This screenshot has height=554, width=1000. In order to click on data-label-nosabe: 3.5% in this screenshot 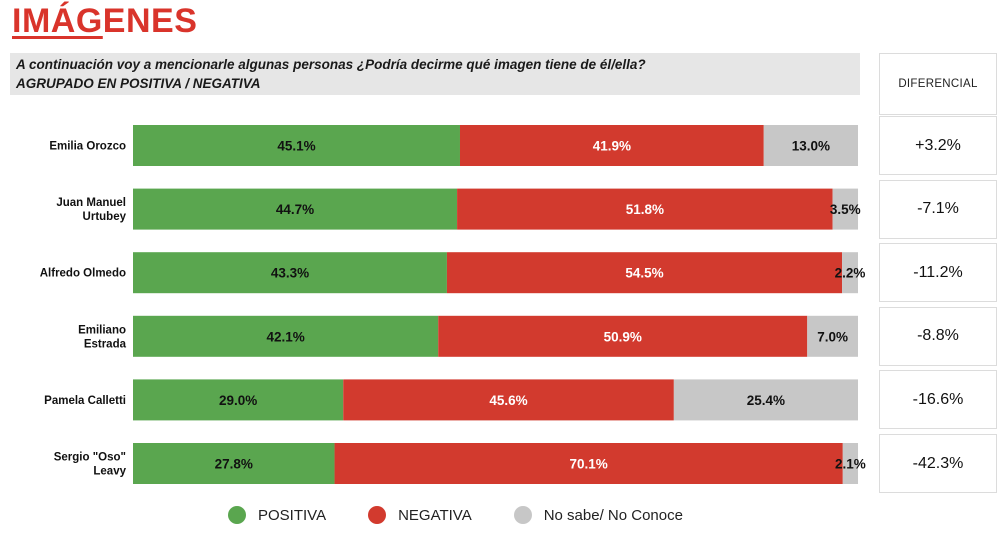, I will do `click(845, 209)`.